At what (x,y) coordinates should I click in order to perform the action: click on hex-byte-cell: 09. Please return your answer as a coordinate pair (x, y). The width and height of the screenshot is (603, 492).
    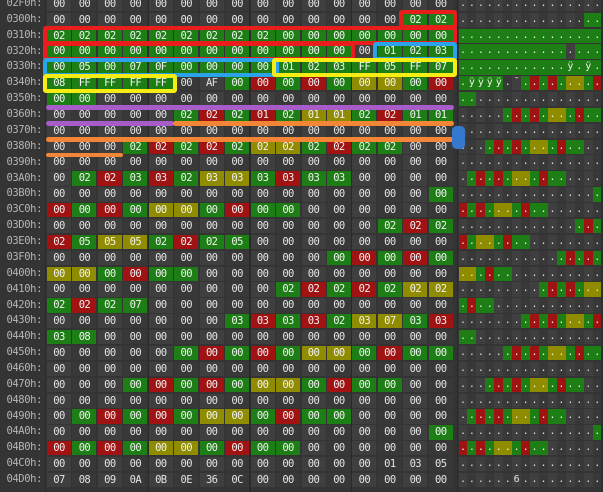
    Looking at the image, I should click on (109, 480).